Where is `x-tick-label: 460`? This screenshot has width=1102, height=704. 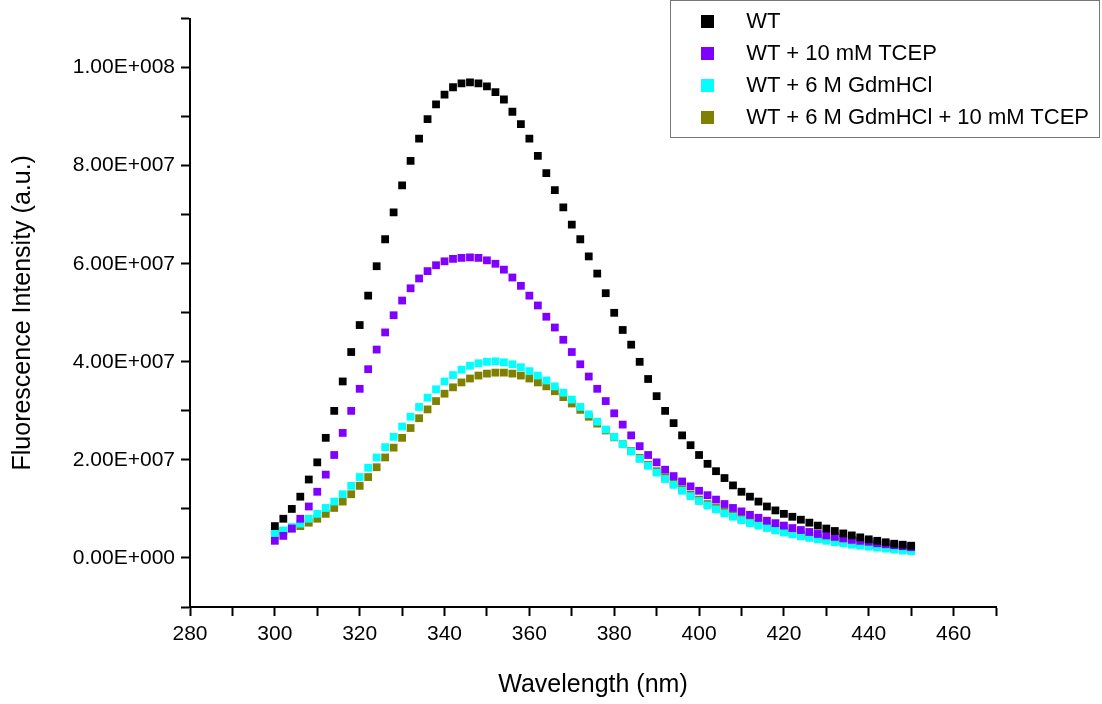
x-tick-label: 460 is located at coordinates (954, 633).